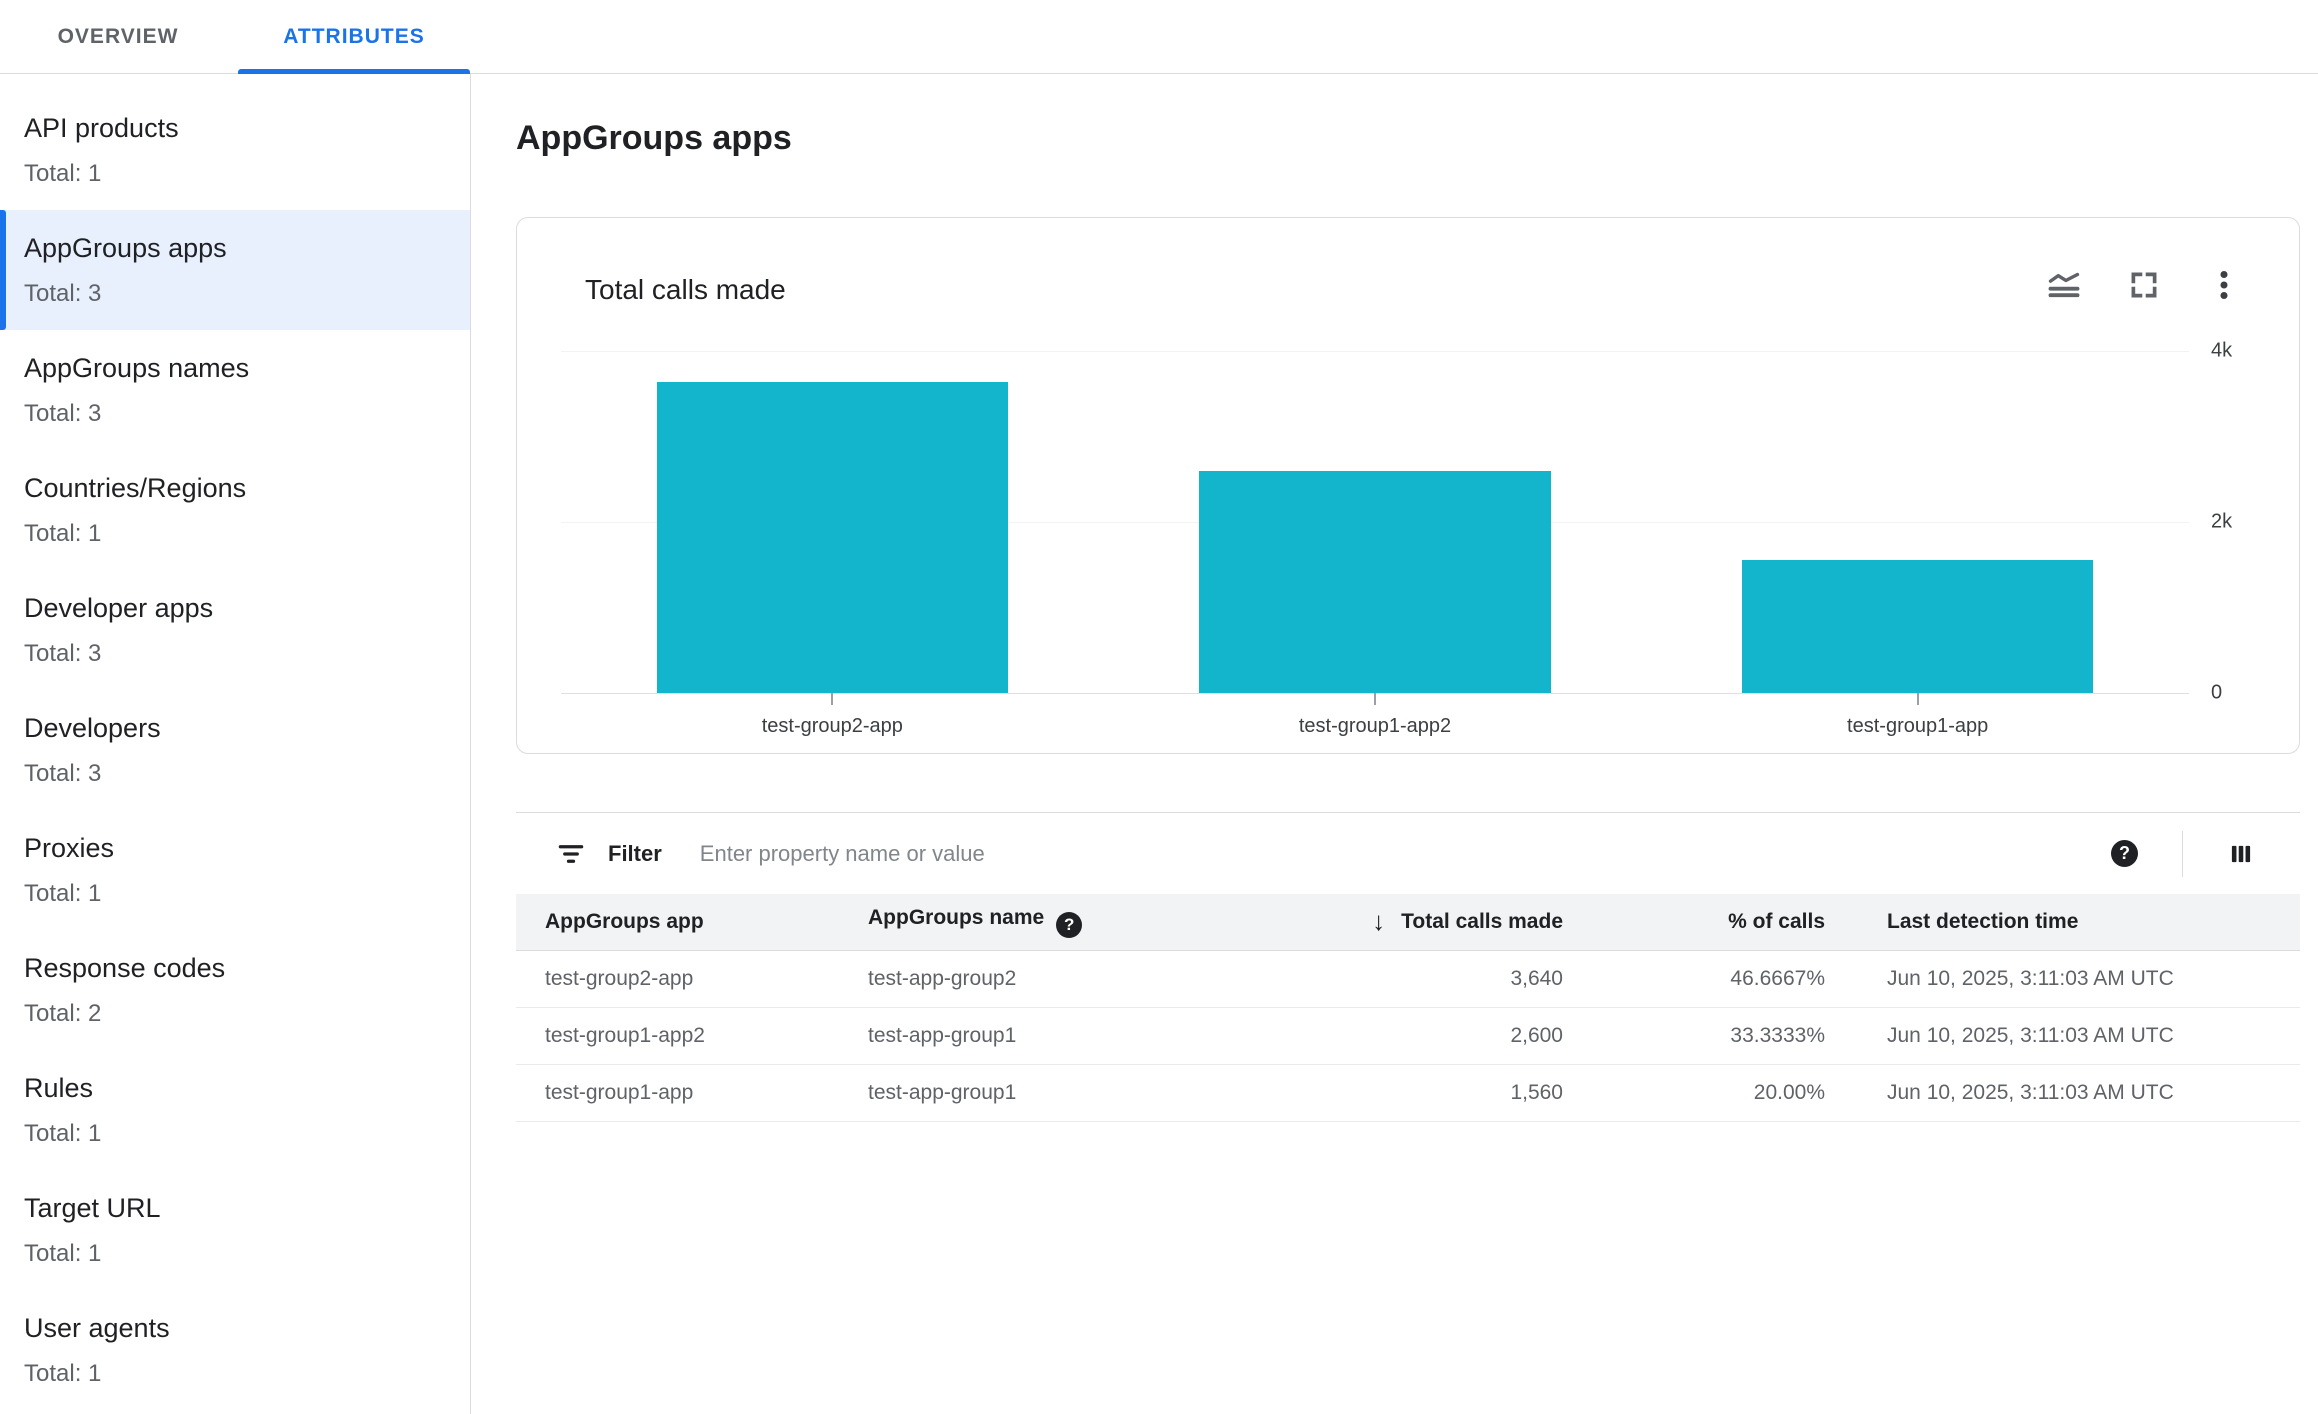  Describe the element at coordinates (125, 968) in the screenshot. I see `sidebar-item-label: Response codes` at that location.